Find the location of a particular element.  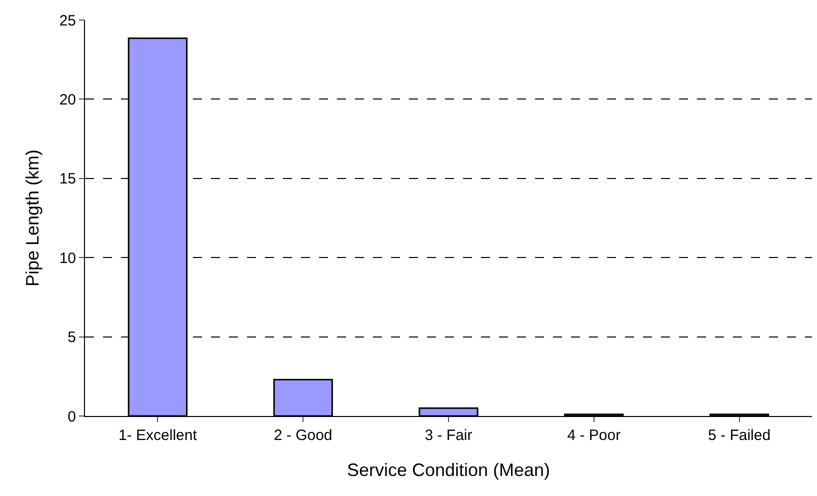

x-tick-label: 5 - Failed is located at coordinates (739, 435).